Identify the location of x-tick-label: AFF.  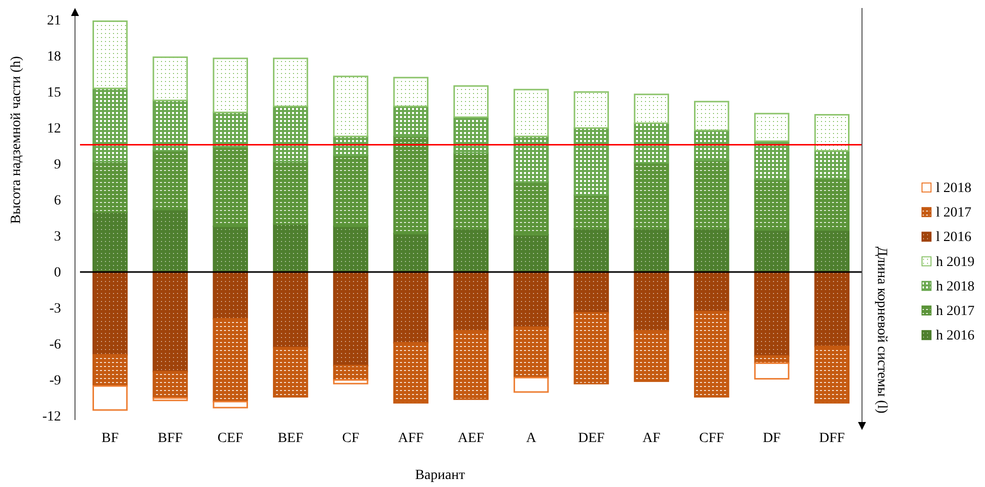
(411, 438).